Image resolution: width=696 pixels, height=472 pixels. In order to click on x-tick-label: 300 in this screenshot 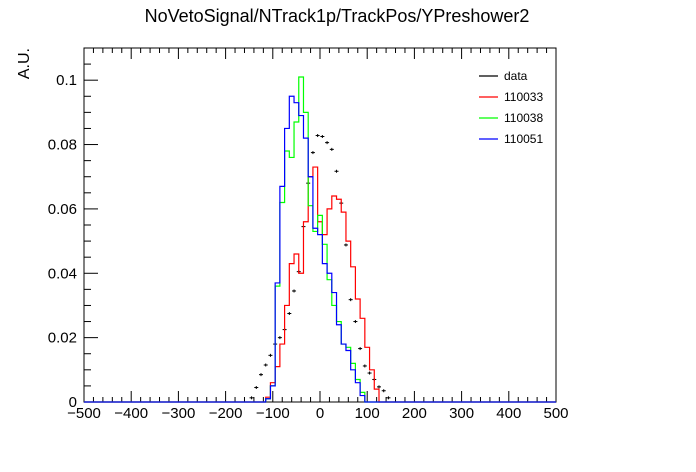, I will do `click(461, 413)`.